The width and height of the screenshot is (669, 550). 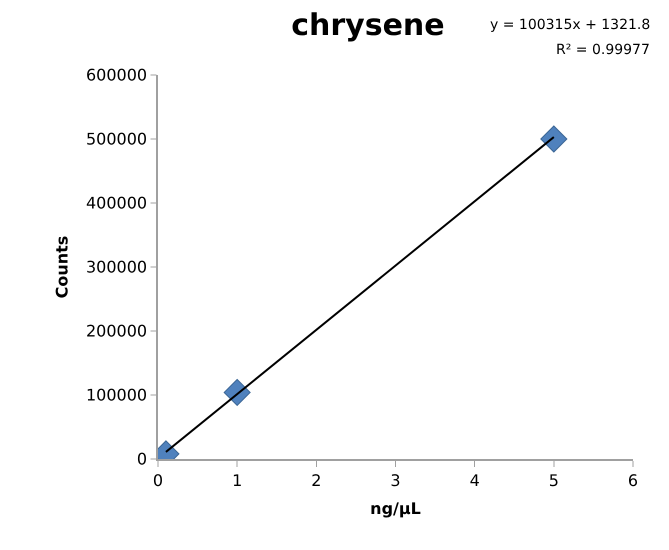 I want to click on x-tick-label: 1, so click(x=237, y=480).